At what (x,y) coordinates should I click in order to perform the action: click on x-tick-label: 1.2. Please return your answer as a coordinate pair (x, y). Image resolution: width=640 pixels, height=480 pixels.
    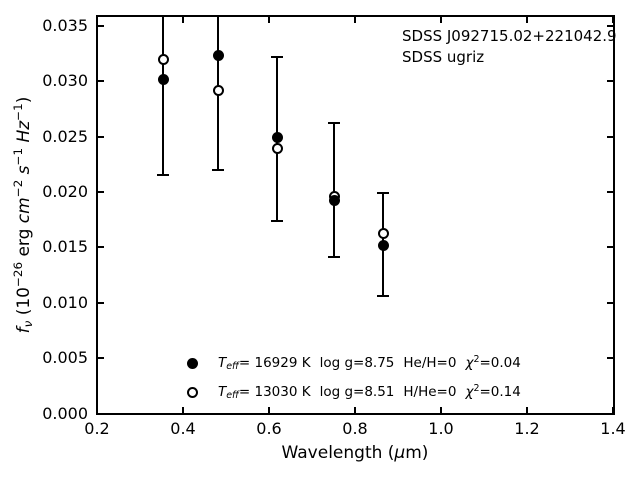
    Looking at the image, I should click on (527, 428).